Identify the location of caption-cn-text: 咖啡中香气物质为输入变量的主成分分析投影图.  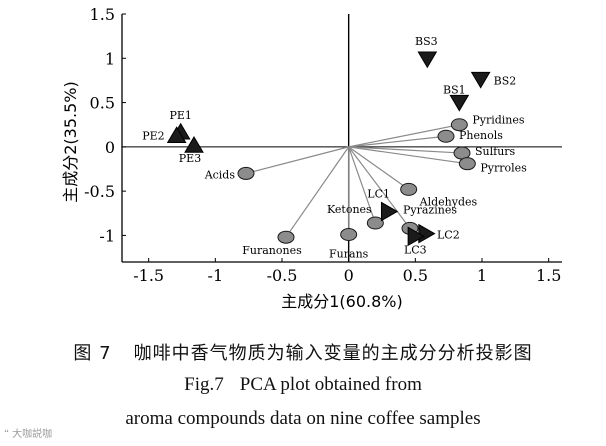
(333, 353).